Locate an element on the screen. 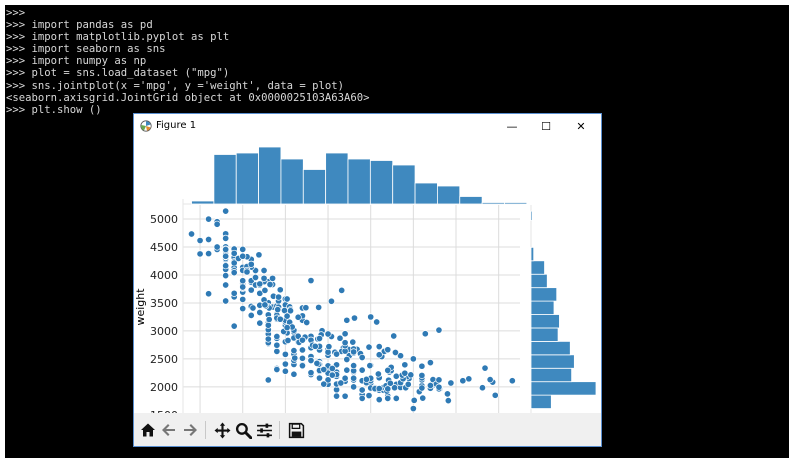 Image resolution: width=794 pixels, height=463 pixels. back-arrow-icon is located at coordinates (168, 430).